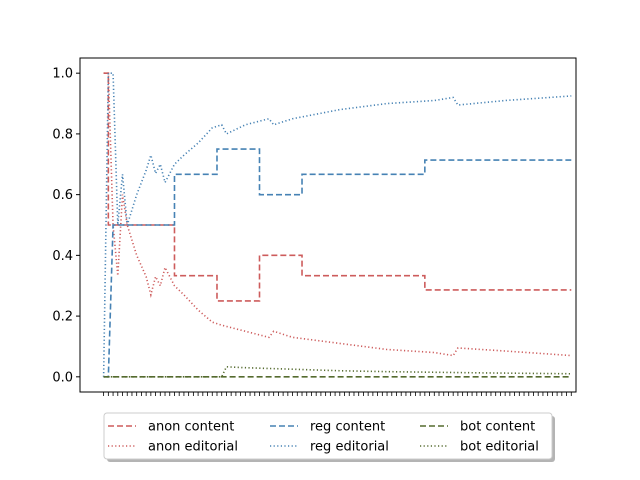 The width and height of the screenshot is (640, 480). Describe the element at coordinates (337, 371) in the screenshot. I see `series-line-bot-editorial` at that location.